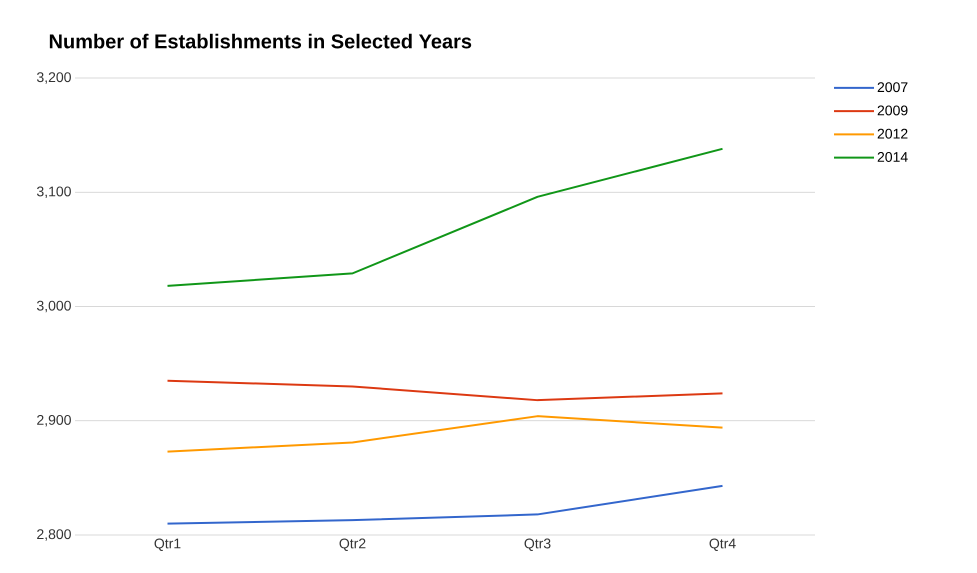  I want to click on x-tick-label: Qtr4, so click(723, 544).